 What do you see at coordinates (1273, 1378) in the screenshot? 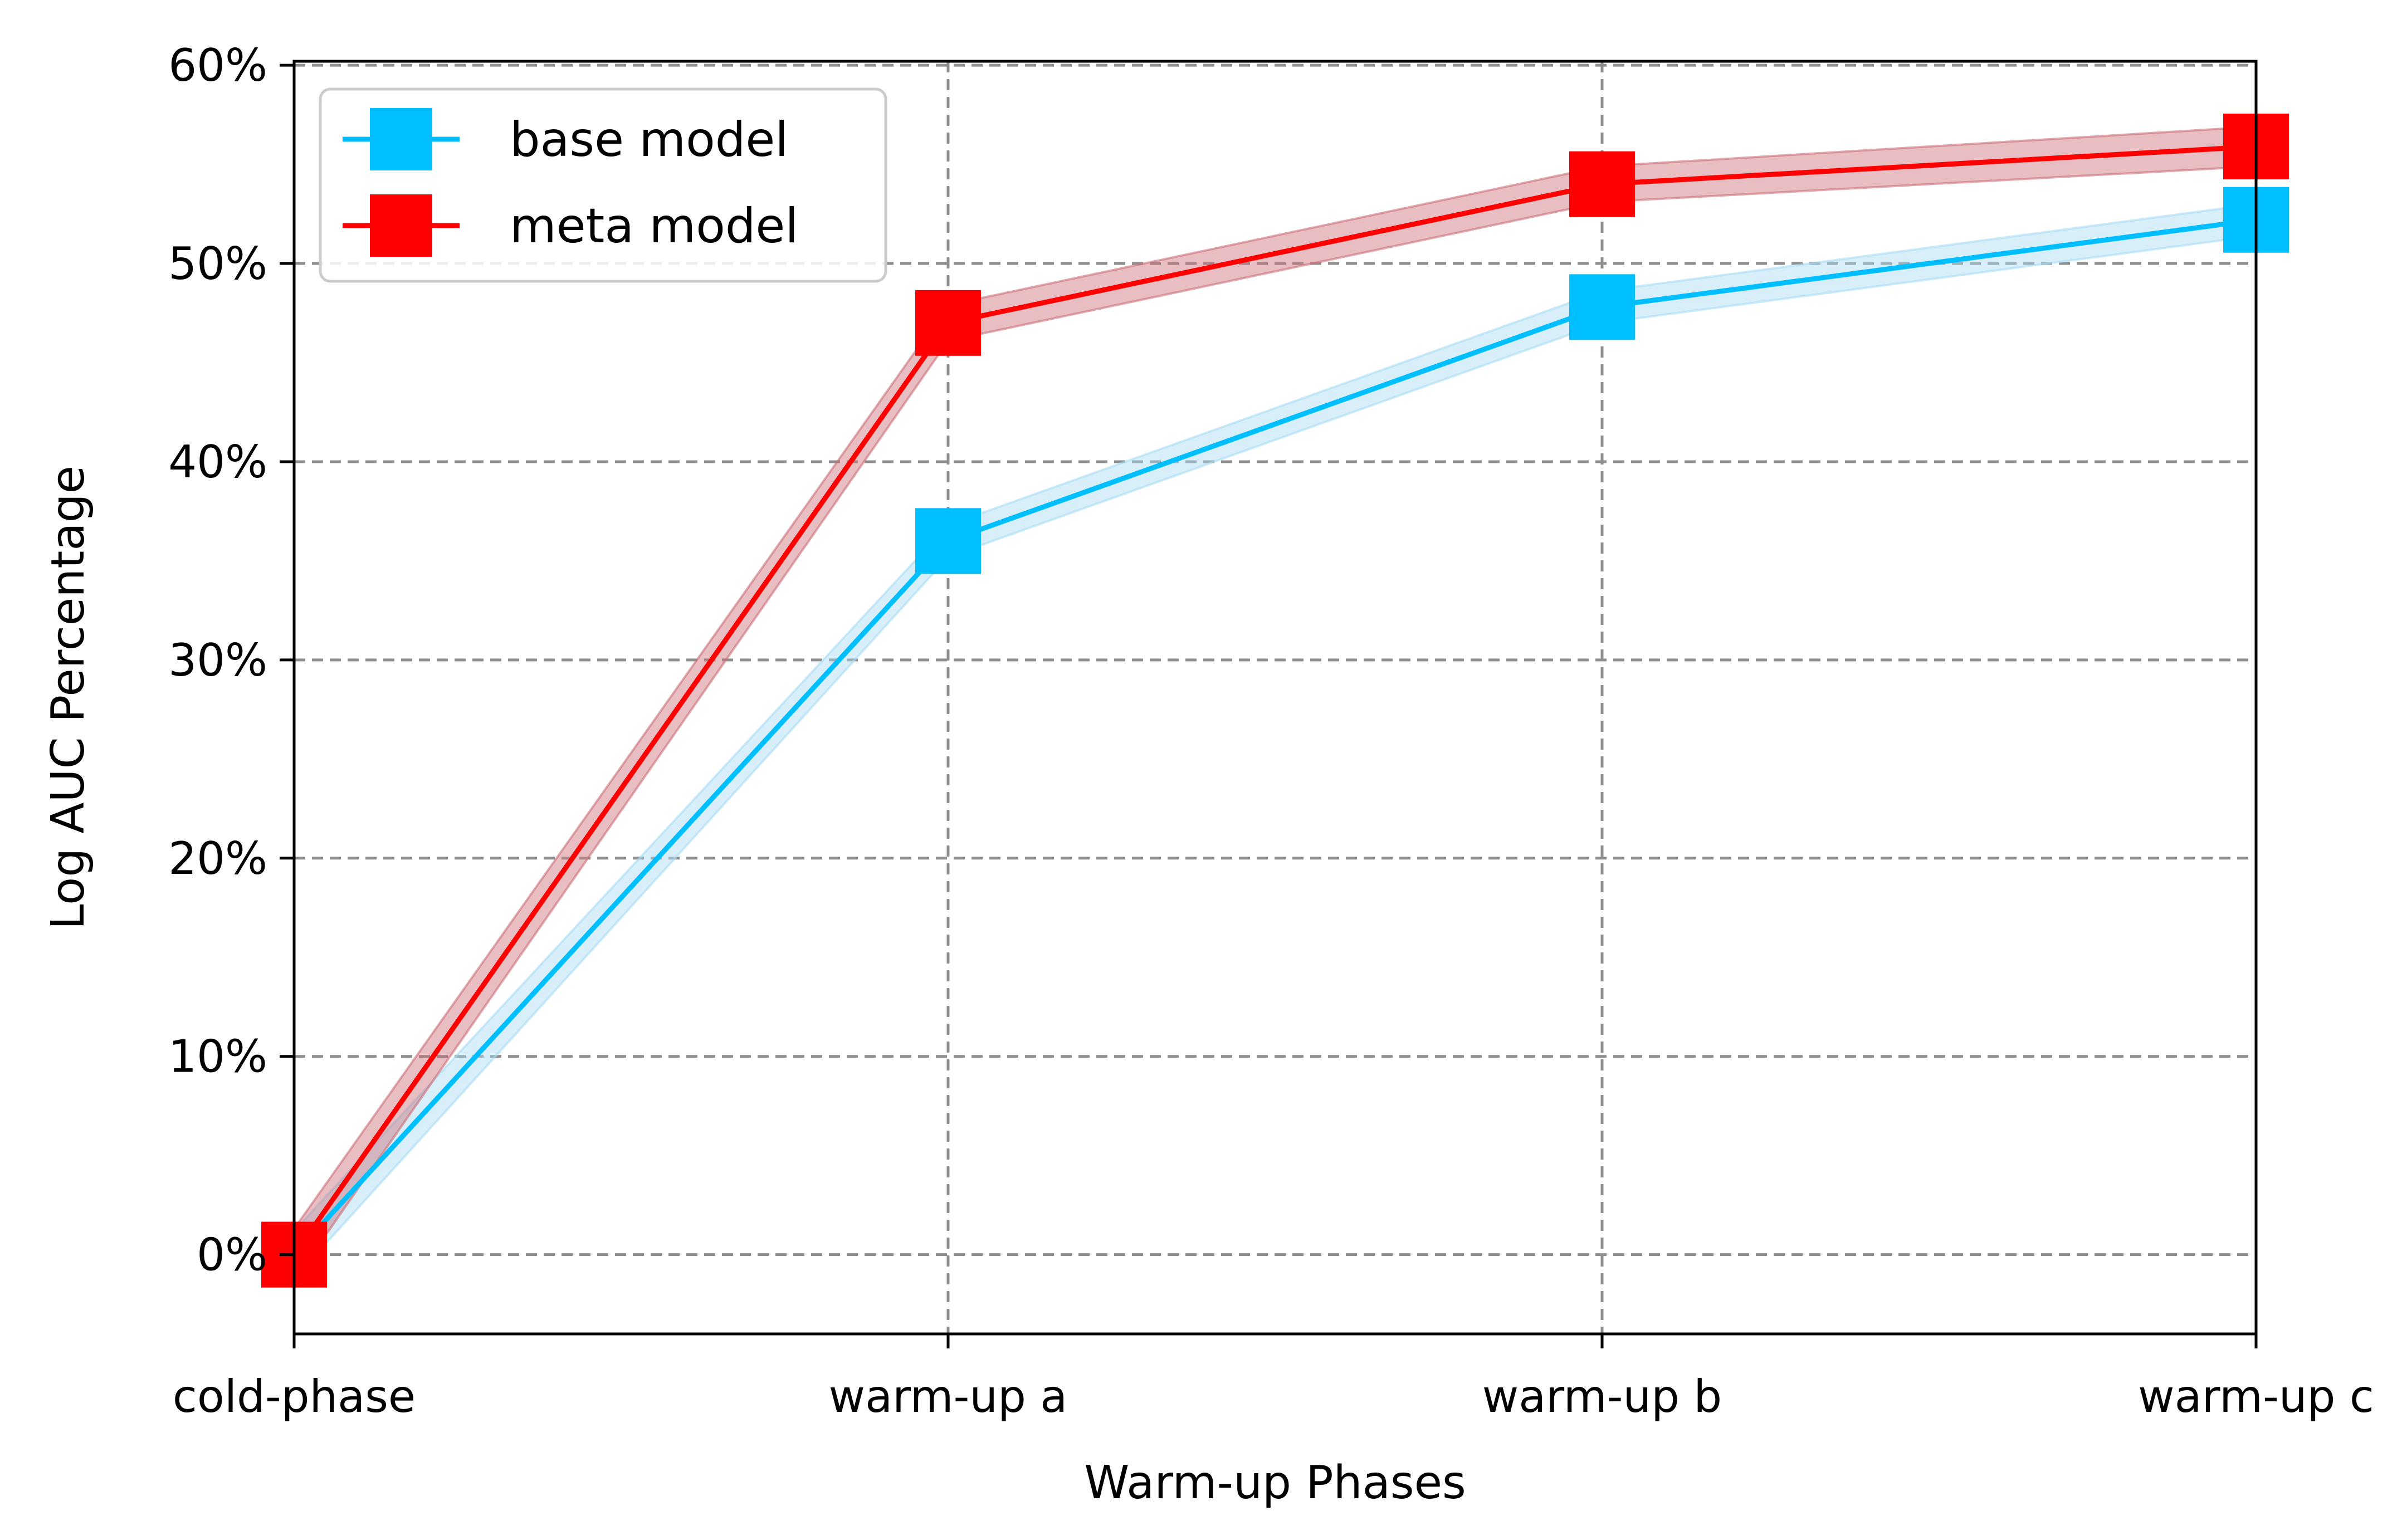
I see `x-axis: cold-phase warm-up a warm-up b warm-up c` at bounding box center [1273, 1378].